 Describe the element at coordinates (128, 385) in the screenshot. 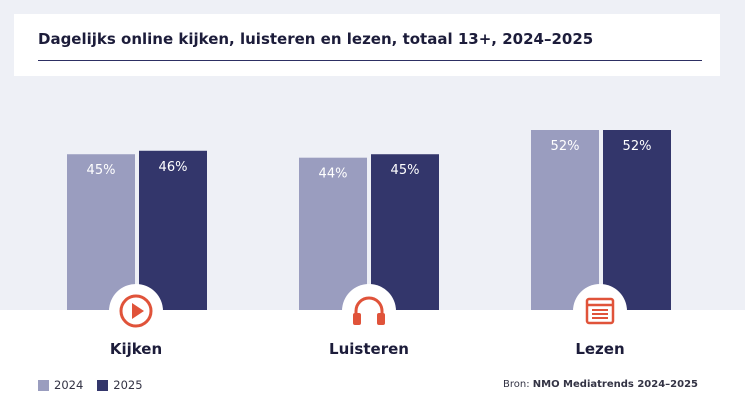

I see `legend-label-2025: 2025` at that location.